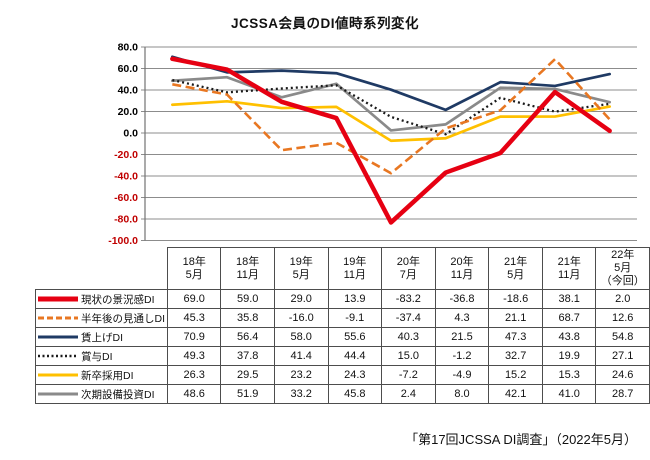  I want to click on table-cell: -9.1, so click(355, 318).